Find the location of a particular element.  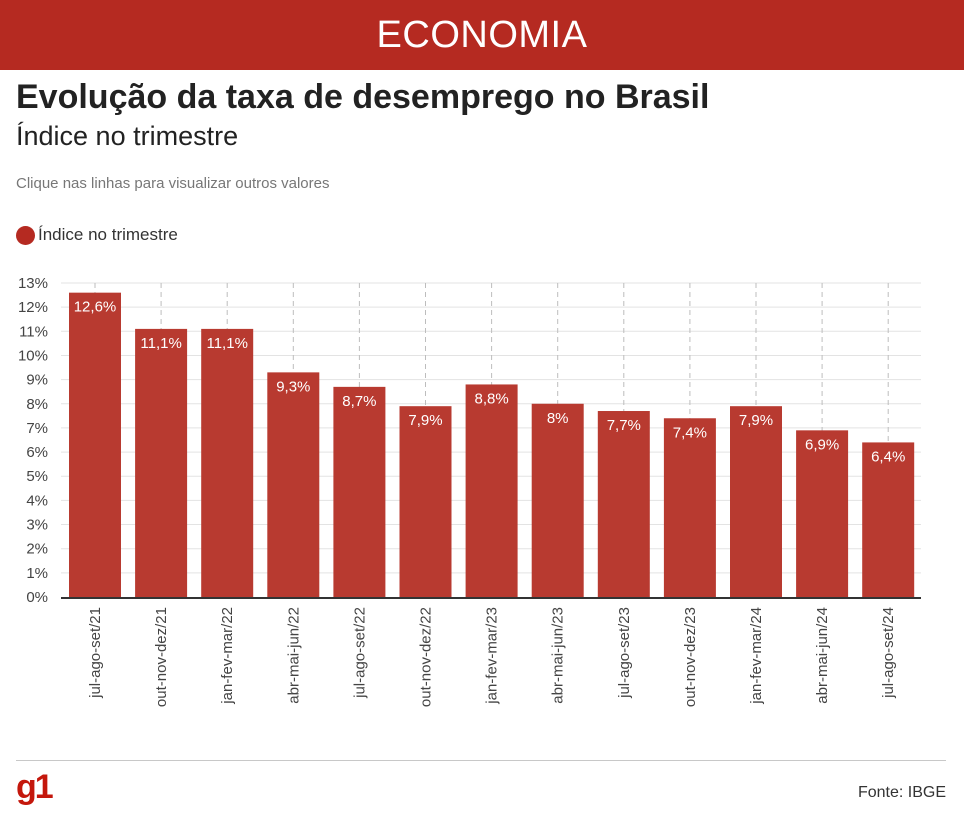

footer-divider is located at coordinates (481, 760).